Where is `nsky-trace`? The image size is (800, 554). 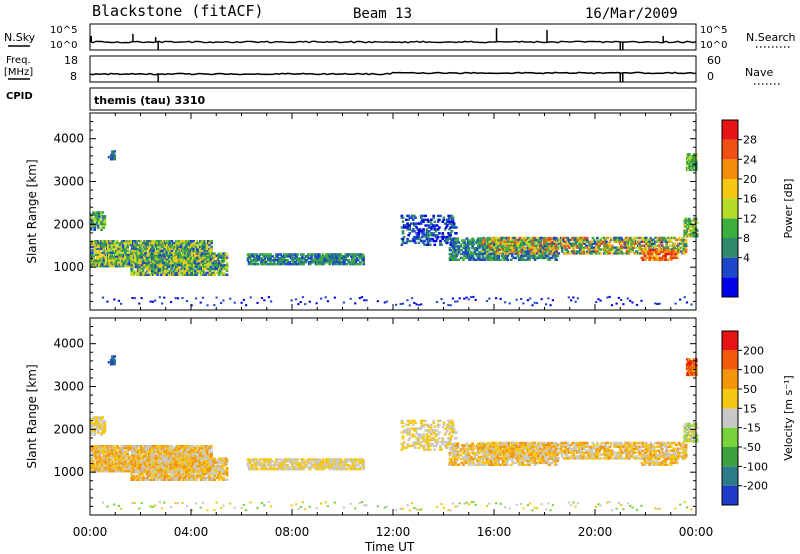 nsky-trace is located at coordinates (393, 39).